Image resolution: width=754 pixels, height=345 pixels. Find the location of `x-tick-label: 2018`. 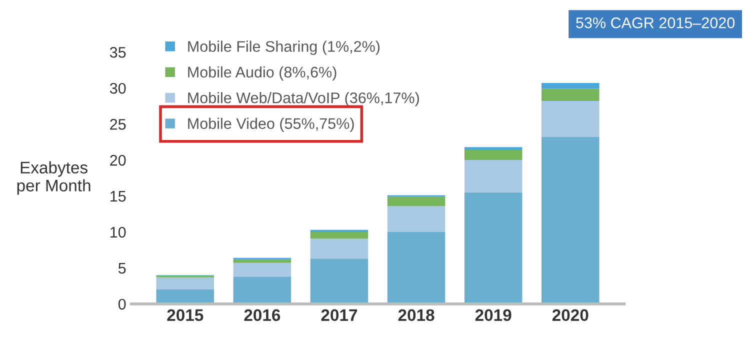

x-tick-label: 2018 is located at coordinates (416, 315).